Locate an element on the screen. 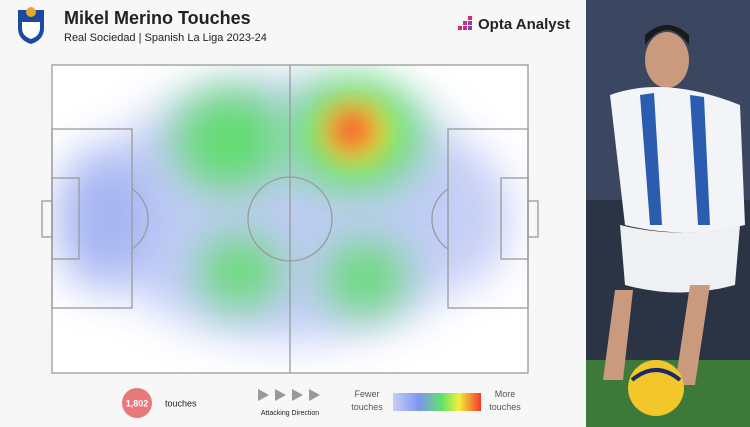  count-badge is located at coordinates (137, 403).